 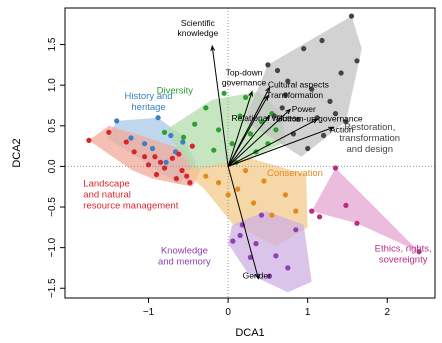 I want to click on group-label: History and heritage, so click(x=149, y=102).